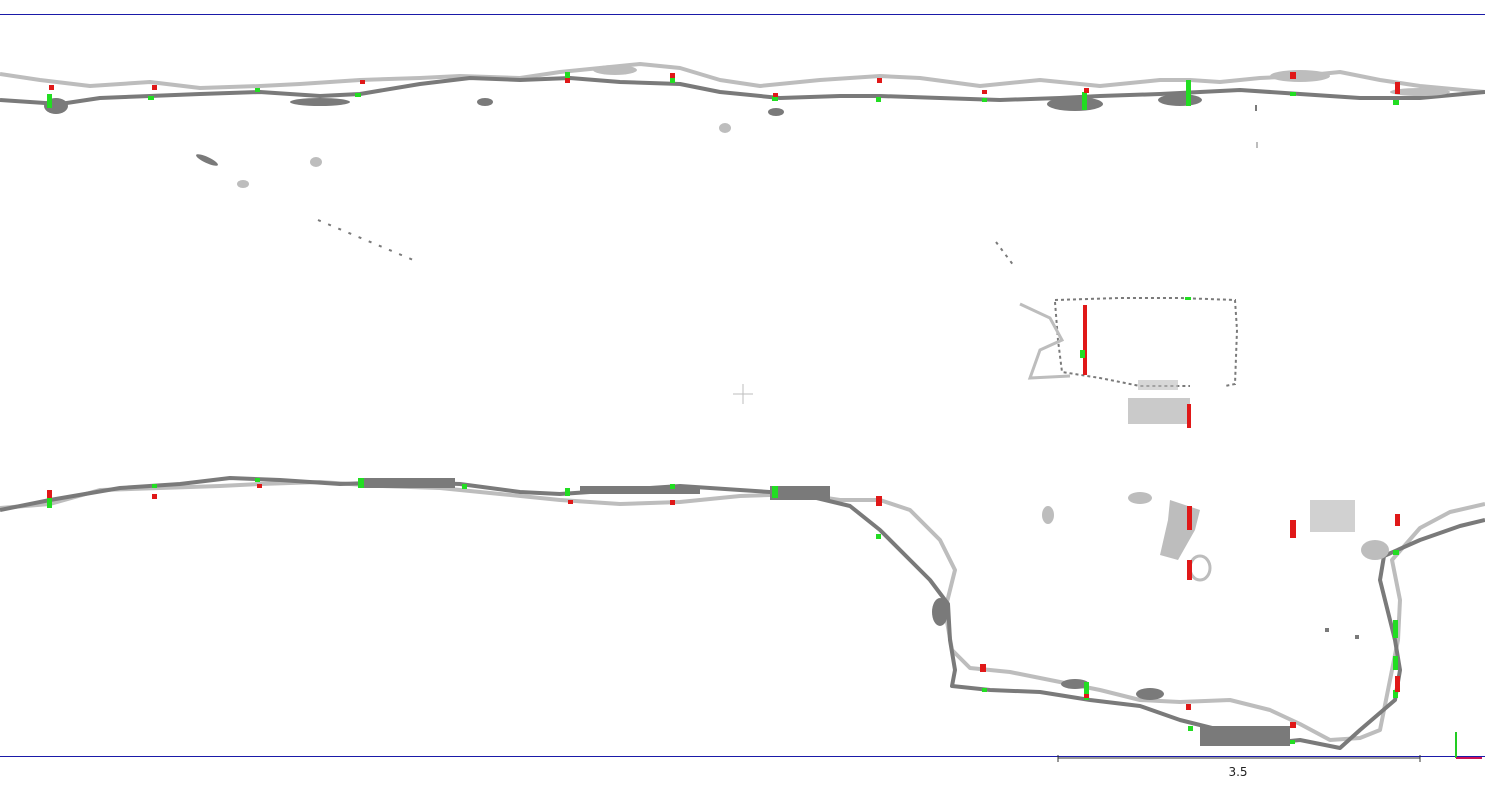 This screenshot has height=786, width=1485. I want to click on bottom-frame-line, so click(742, 756).